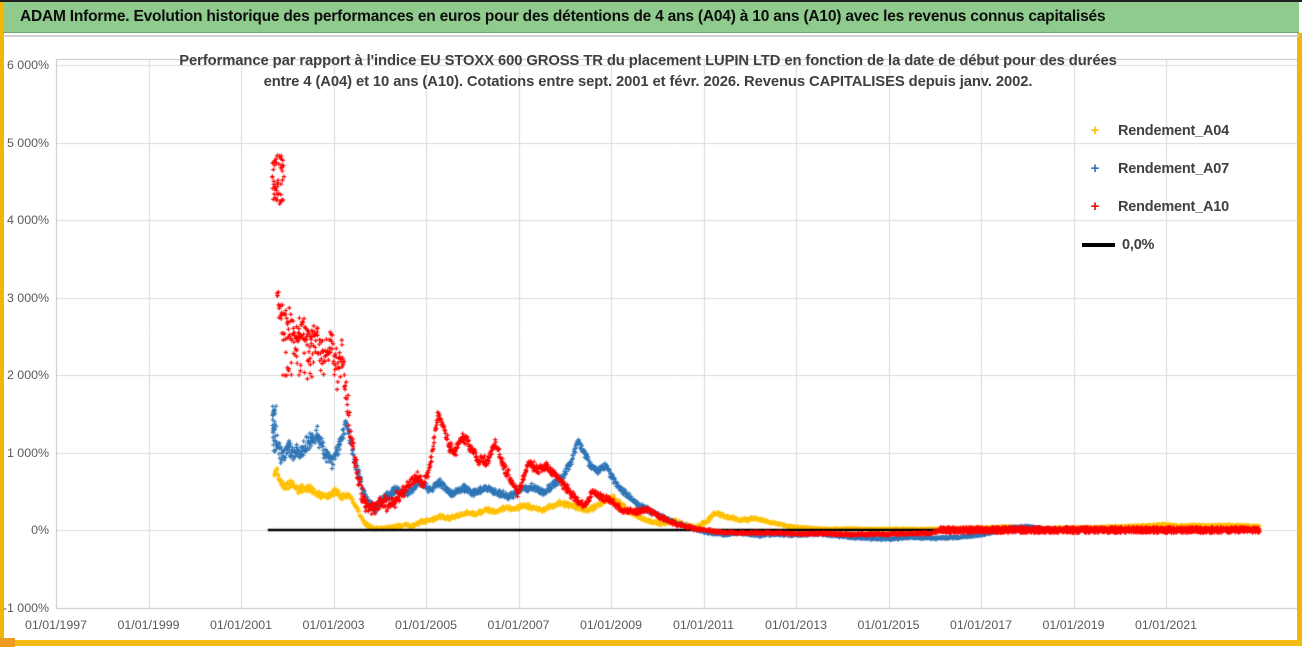 This screenshot has height=647, width=1302. I want to click on window-top-border, so click(651, 1).